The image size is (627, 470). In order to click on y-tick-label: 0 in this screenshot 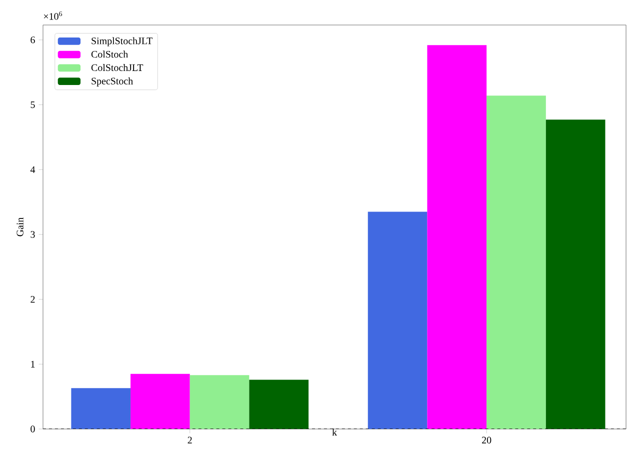, I will do `click(32, 429)`.